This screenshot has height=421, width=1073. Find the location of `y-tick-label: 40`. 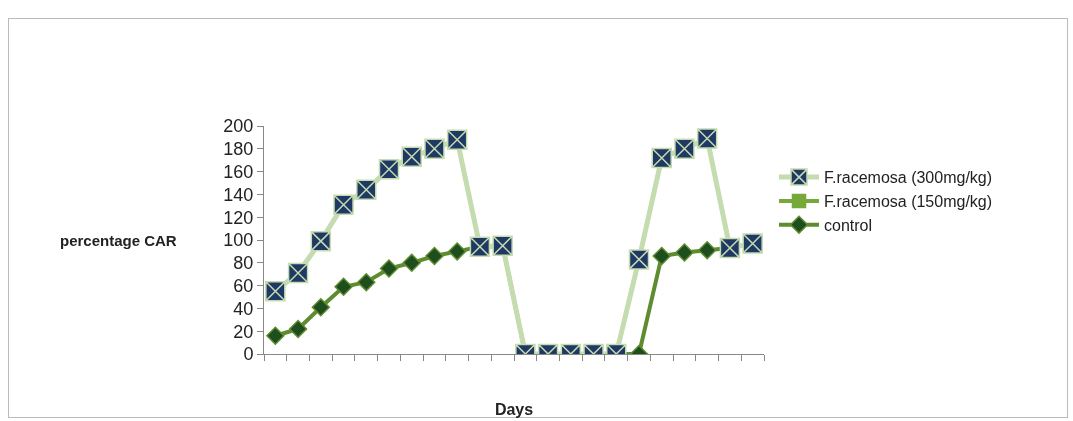

y-tick-label: 40 is located at coordinates (243, 308).